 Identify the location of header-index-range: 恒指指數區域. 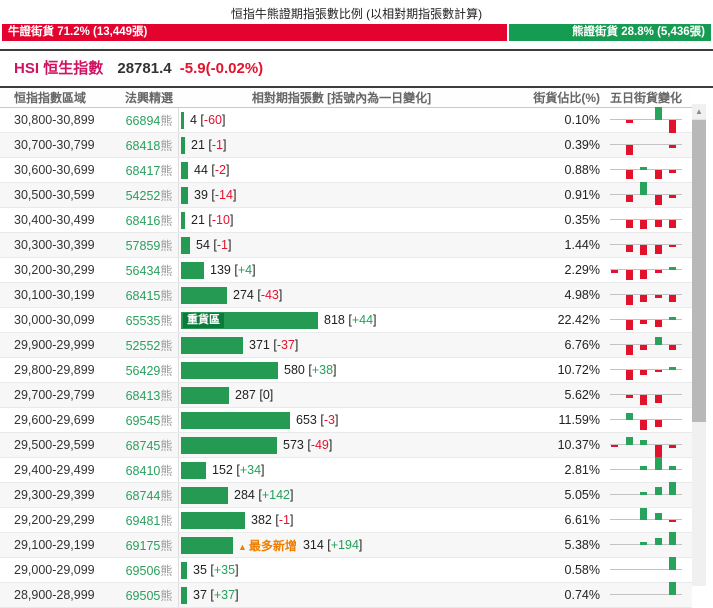
(50, 98).